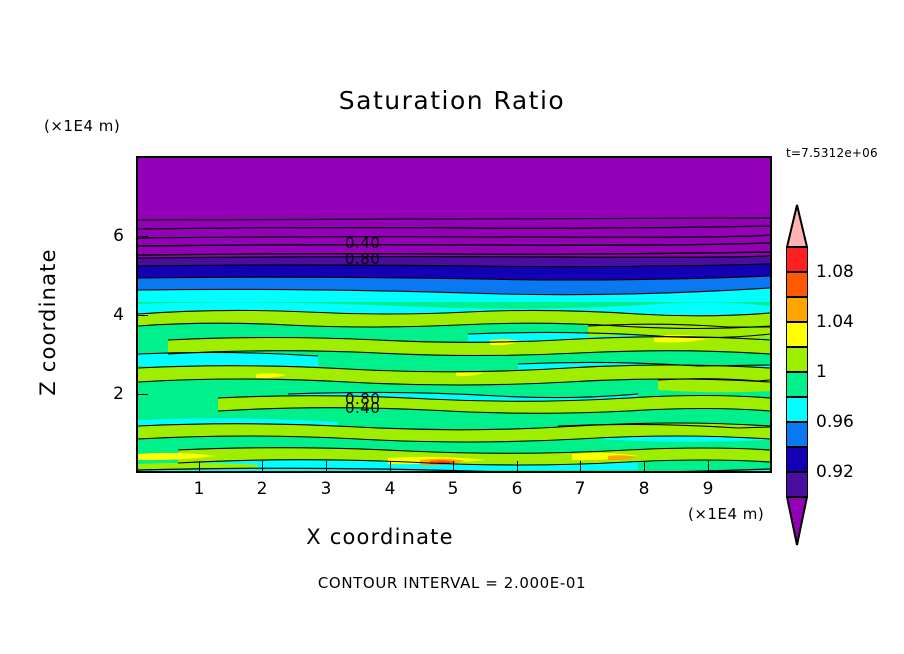  What do you see at coordinates (380, 537) in the screenshot?
I see `x-axis-title: X coordinate` at bounding box center [380, 537].